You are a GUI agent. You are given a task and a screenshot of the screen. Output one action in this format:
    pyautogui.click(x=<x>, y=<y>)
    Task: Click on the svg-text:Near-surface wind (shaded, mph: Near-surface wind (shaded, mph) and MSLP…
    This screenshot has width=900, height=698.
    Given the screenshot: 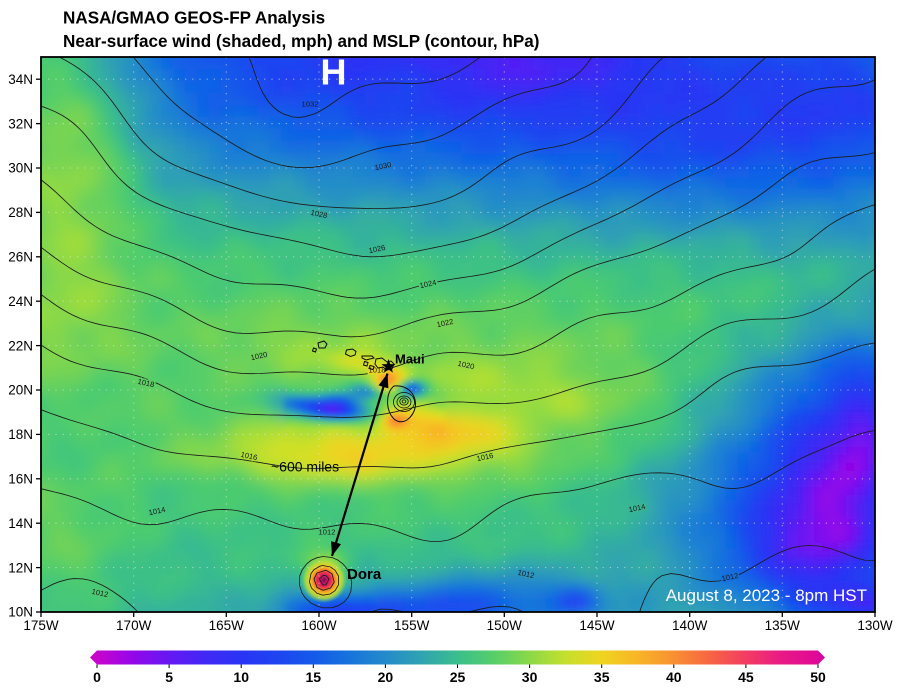 What is the action you would take?
    pyautogui.click(x=301, y=41)
    